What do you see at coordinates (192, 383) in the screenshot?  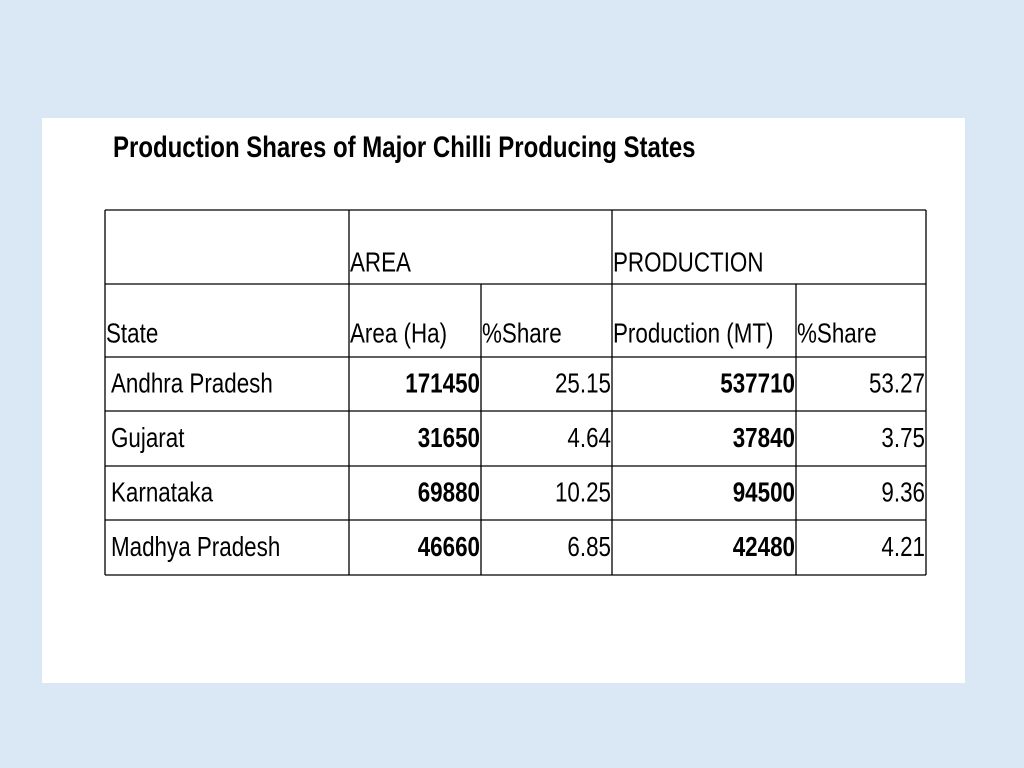 I see `state-name: Andhra Pradesh` at bounding box center [192, 383].